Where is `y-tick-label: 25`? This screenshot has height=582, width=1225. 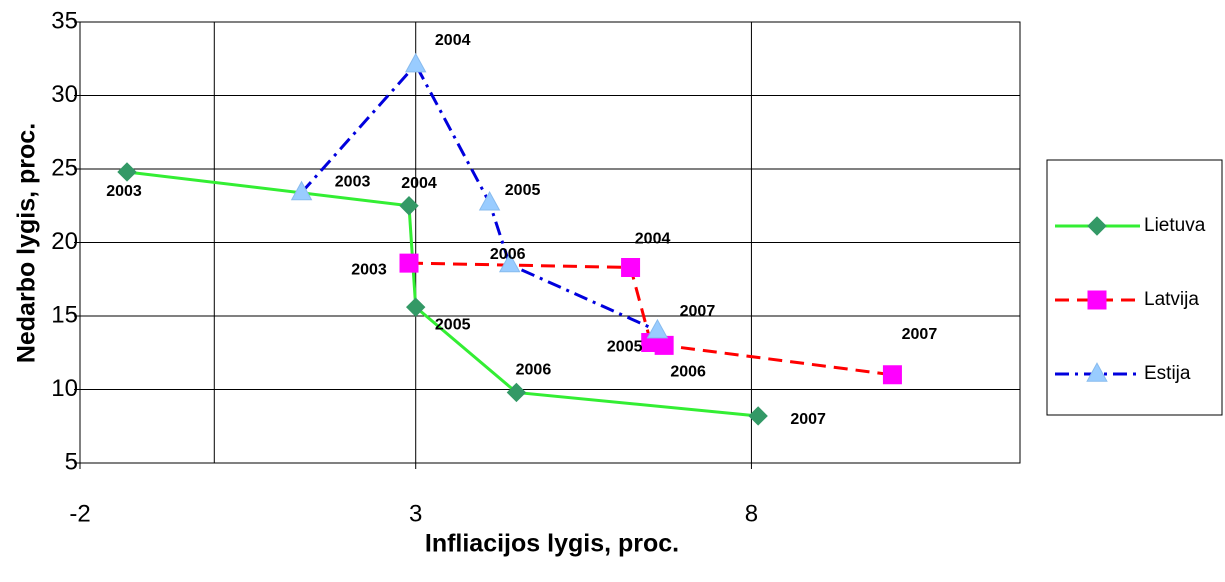
y-tick-label: 25 is located at coordinates (64, 167).